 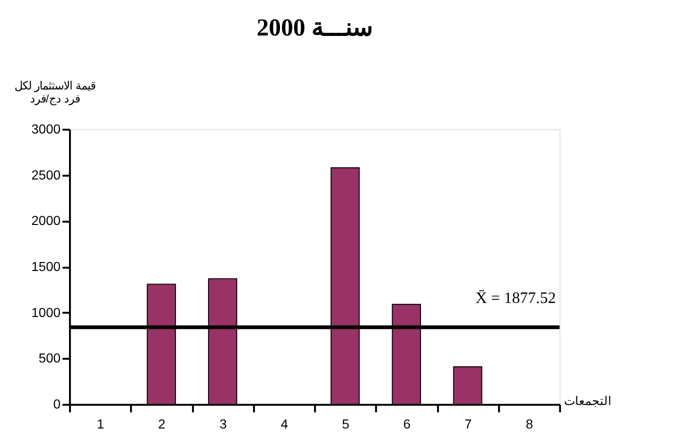 I want to click on y-tick-label: 2500, so click(x=46, y=174).